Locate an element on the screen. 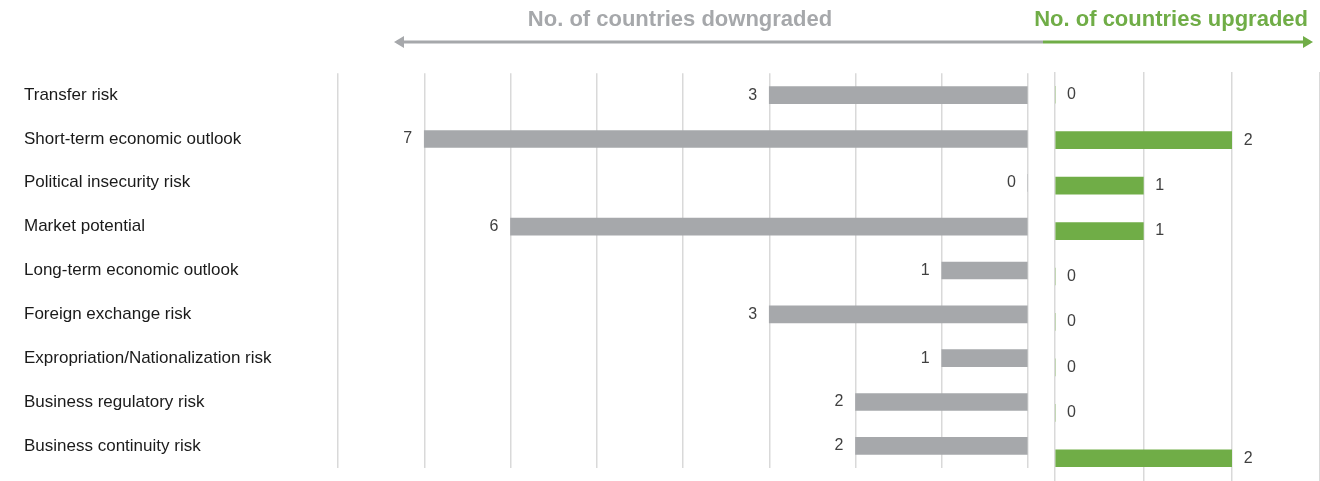 This screenshot has height=481, width=1320. y-tick-label: Short-term economic outlook is located at coordinates (133, 138).